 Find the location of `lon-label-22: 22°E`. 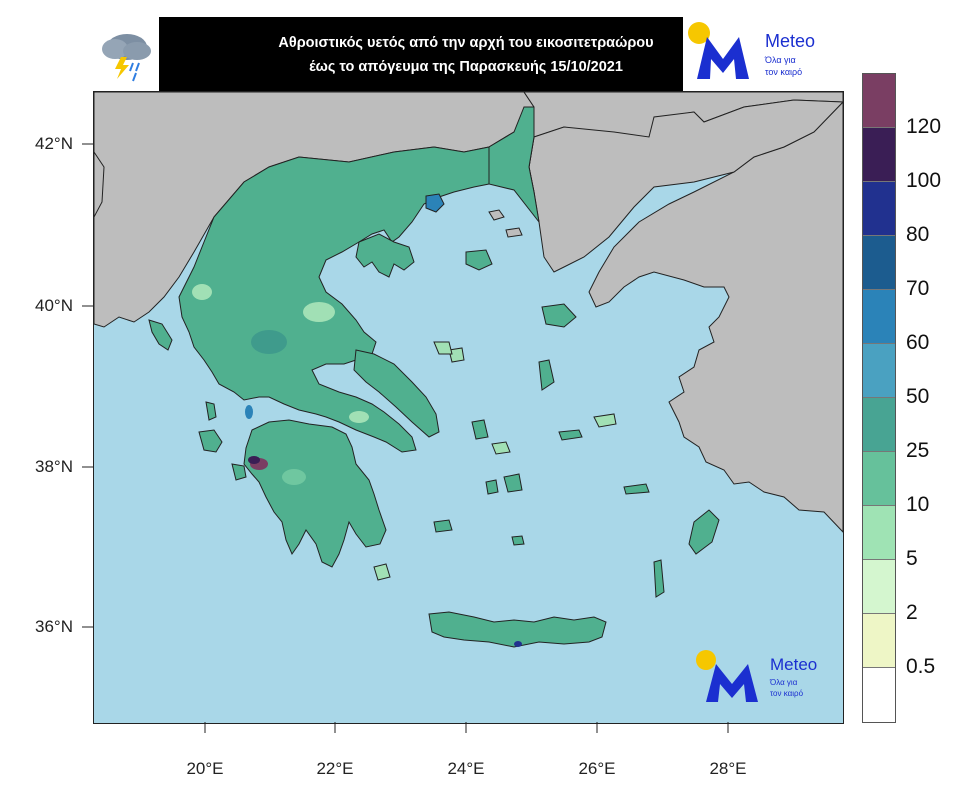

lon-label-22: 22°E is located at coordinates (335, 768).